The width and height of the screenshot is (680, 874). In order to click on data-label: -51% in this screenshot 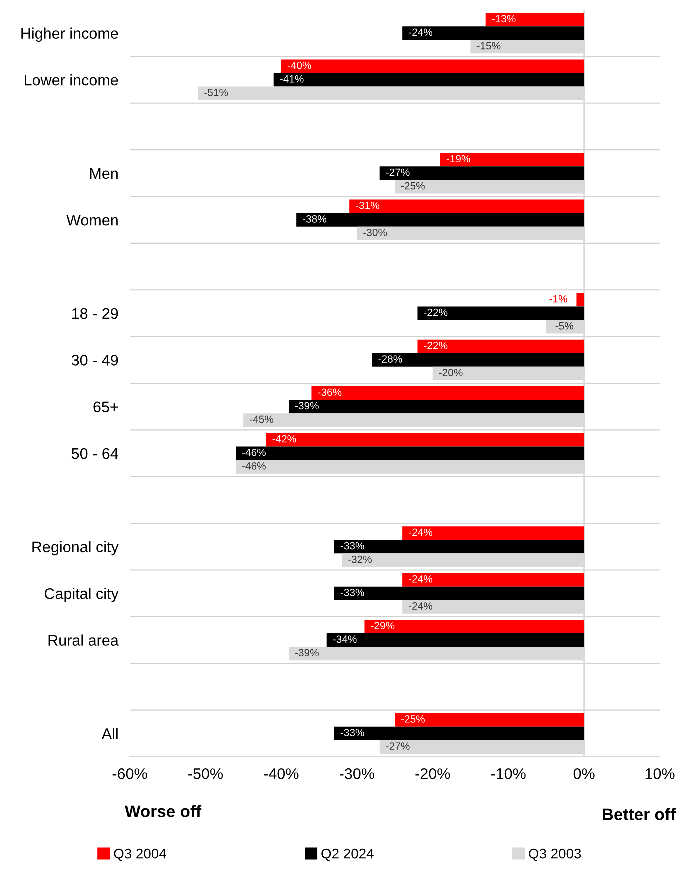, I will do `click(216, 92)`.